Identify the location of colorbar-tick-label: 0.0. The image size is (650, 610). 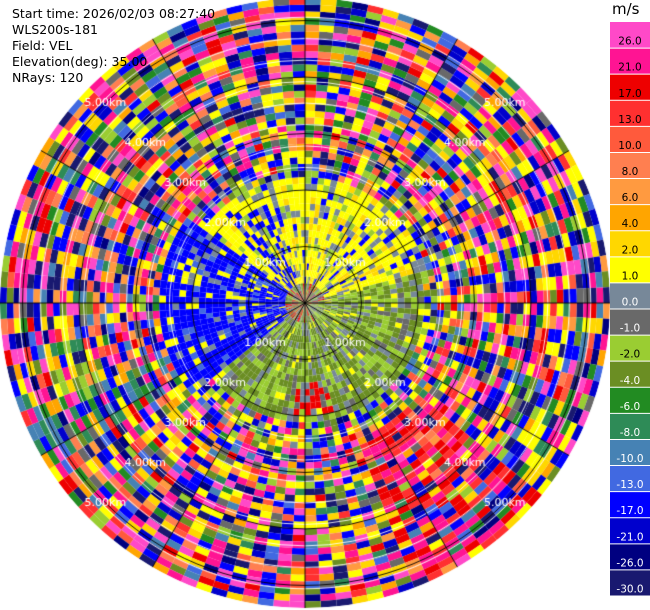
(630, 303).